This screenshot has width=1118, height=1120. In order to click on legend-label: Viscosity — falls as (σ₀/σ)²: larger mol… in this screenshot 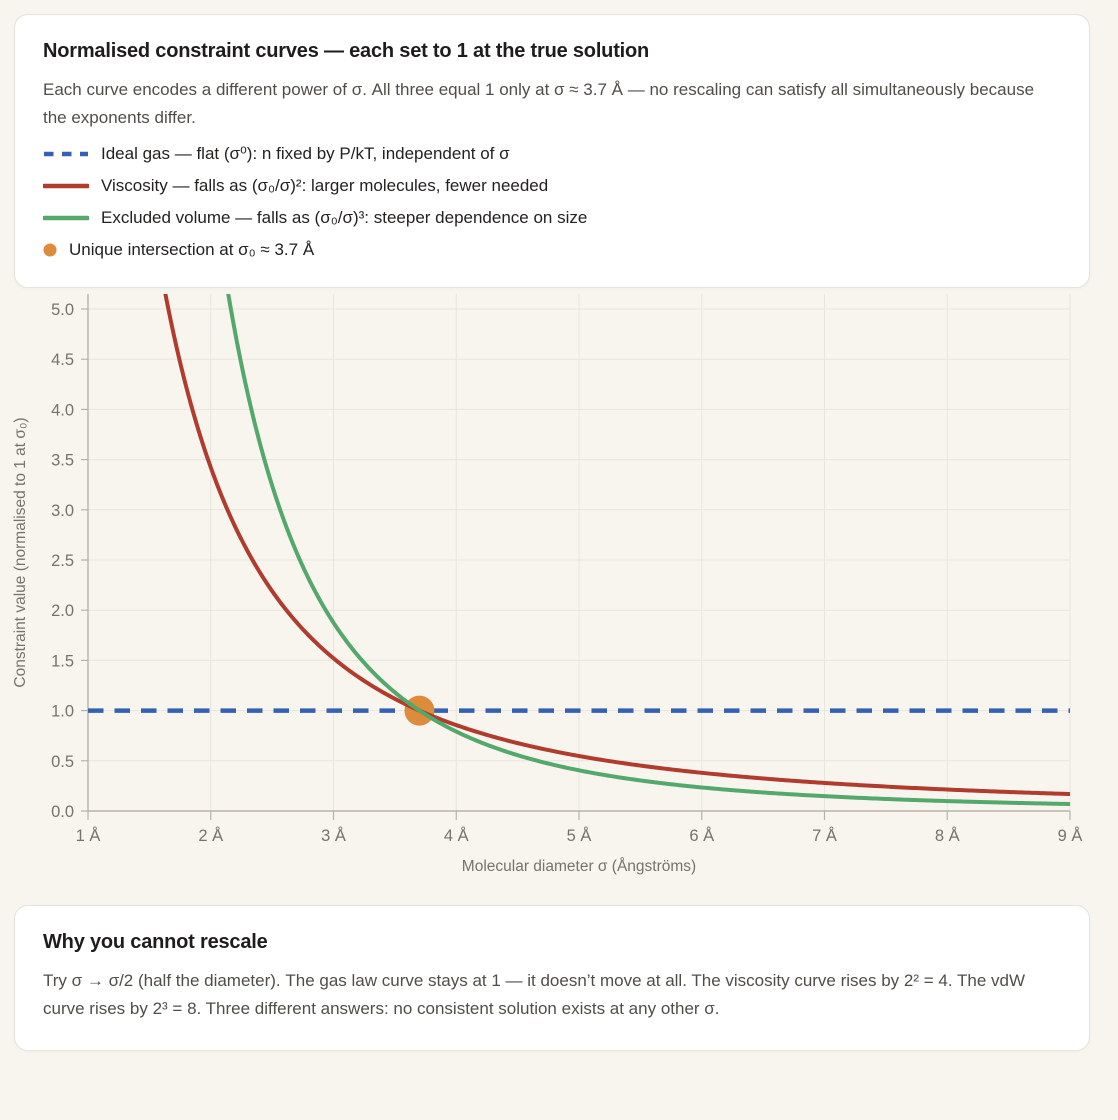, I will do `click(325, 185)`.